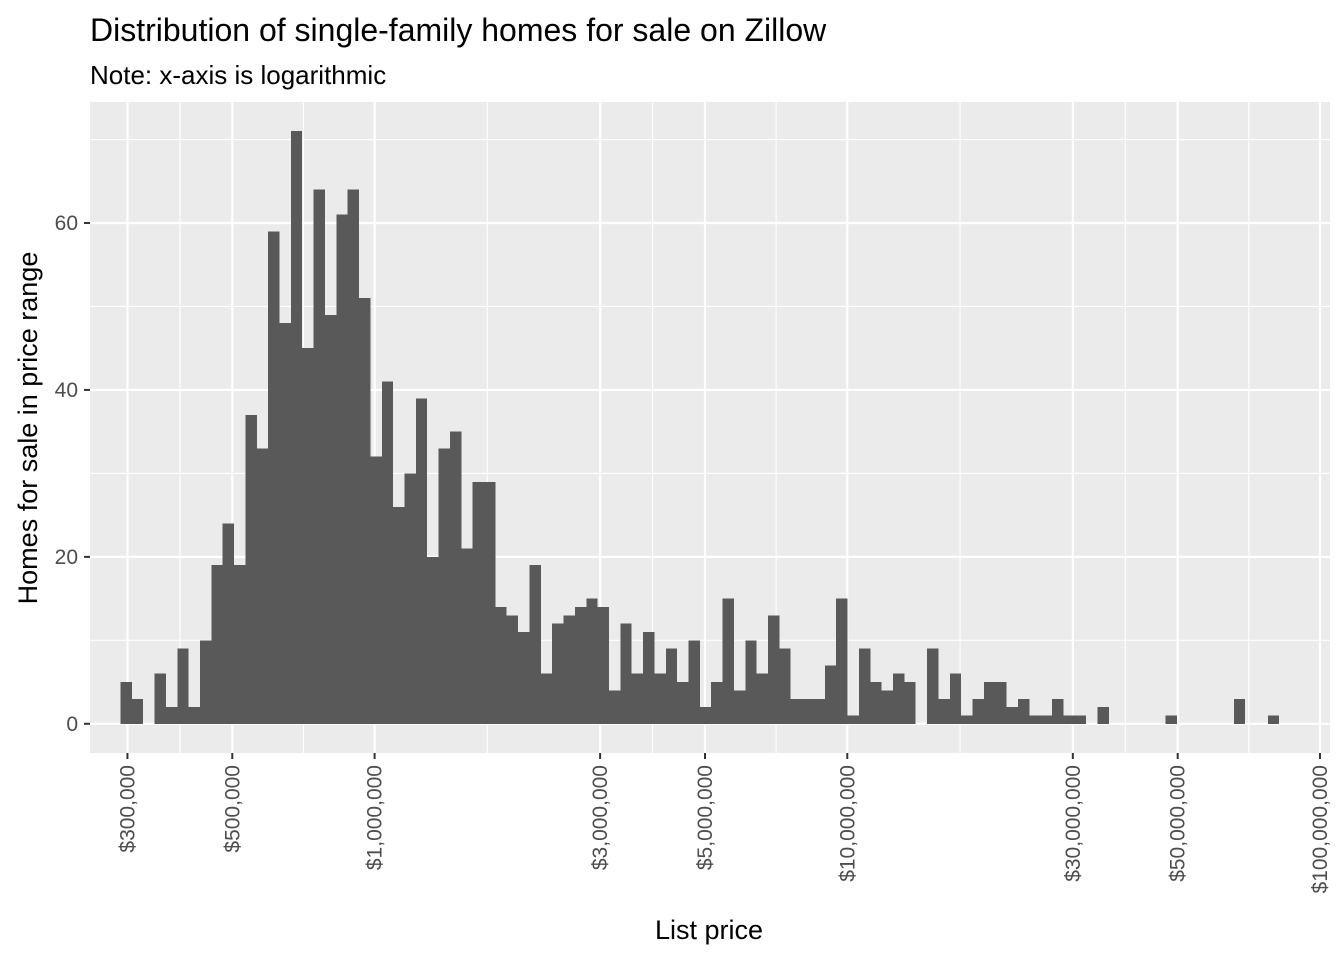 The width and height of the screenshot is (1344, 960). Describe the element at coordinates (238, 75) in the screenshot. I see `chart-subtitle: Note: x-axis is logarithmic` at that location.